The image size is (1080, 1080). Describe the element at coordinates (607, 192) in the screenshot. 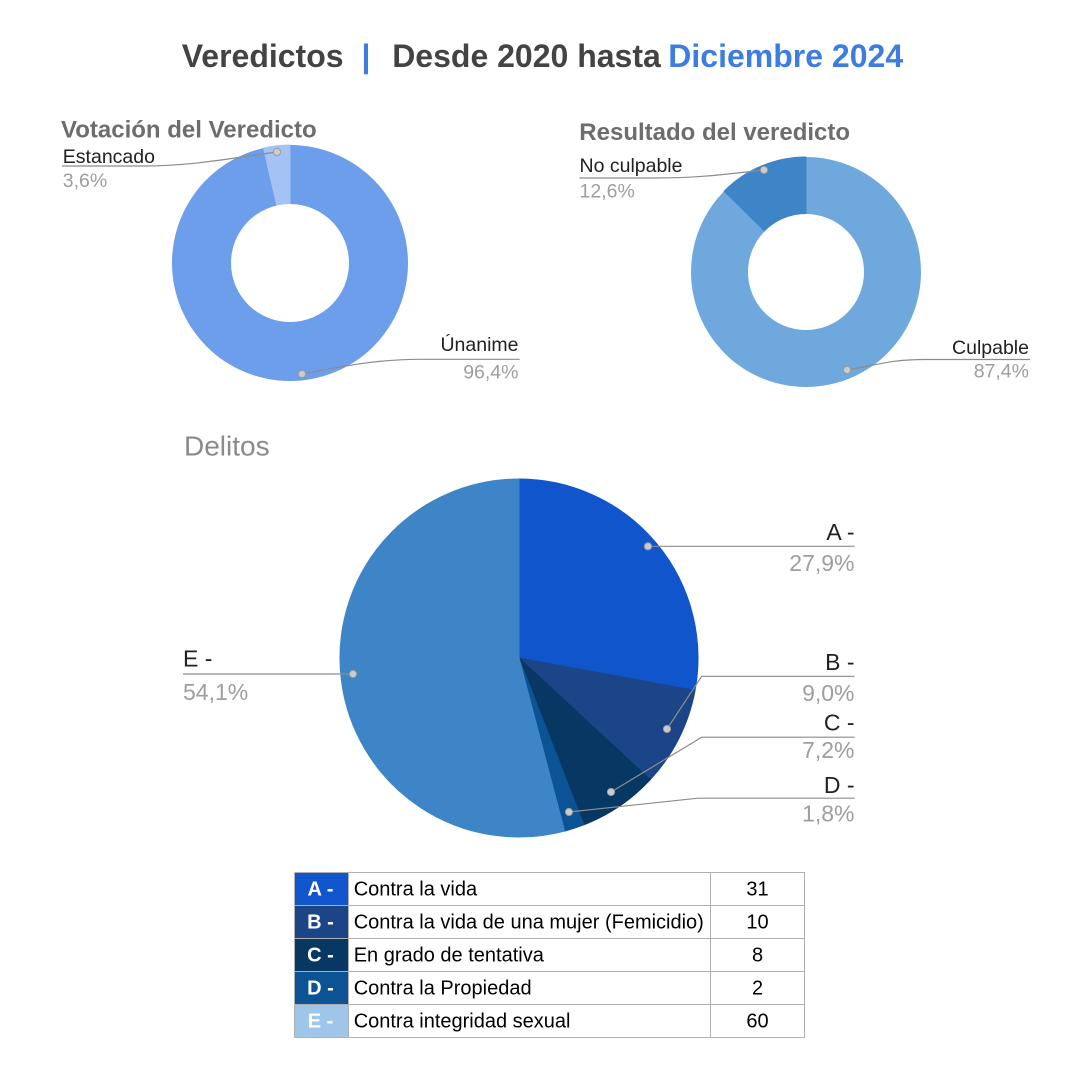

I see `svg-text: 12,6%` at that location.